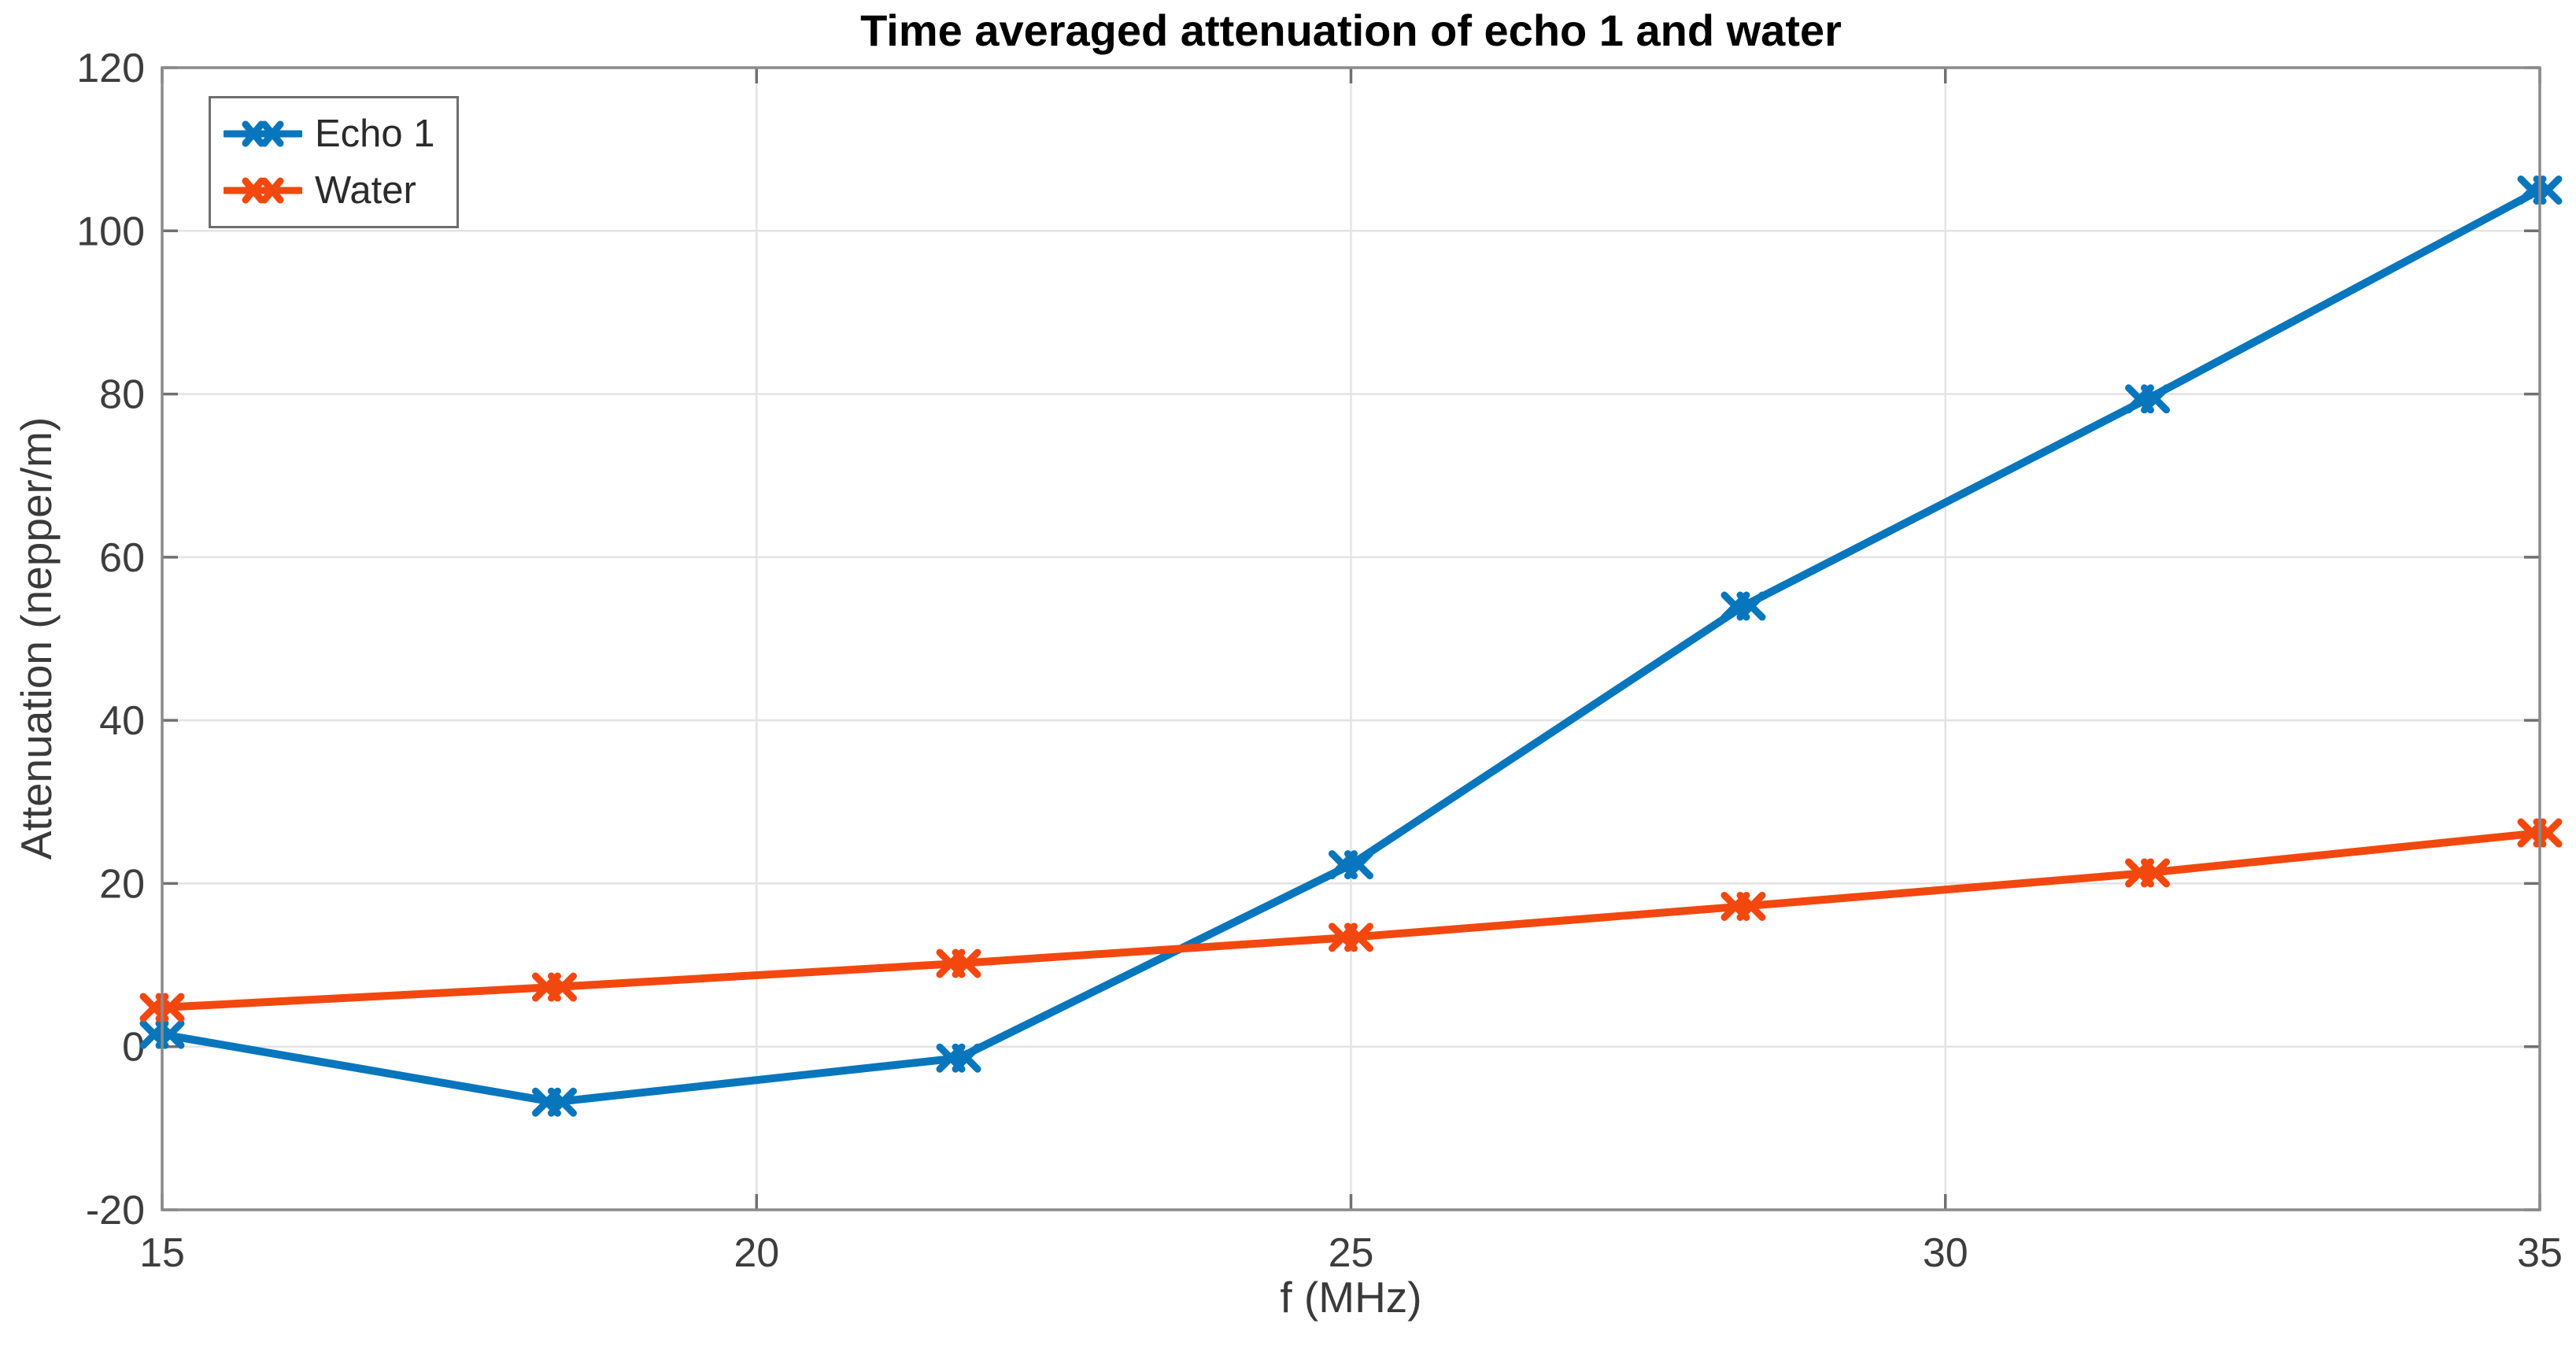 This screenshot has height=1357, width=2576. Describe the element at coordinates (1945, 1253) in the screenshot. I see `x-tick-label: 30` at that location.